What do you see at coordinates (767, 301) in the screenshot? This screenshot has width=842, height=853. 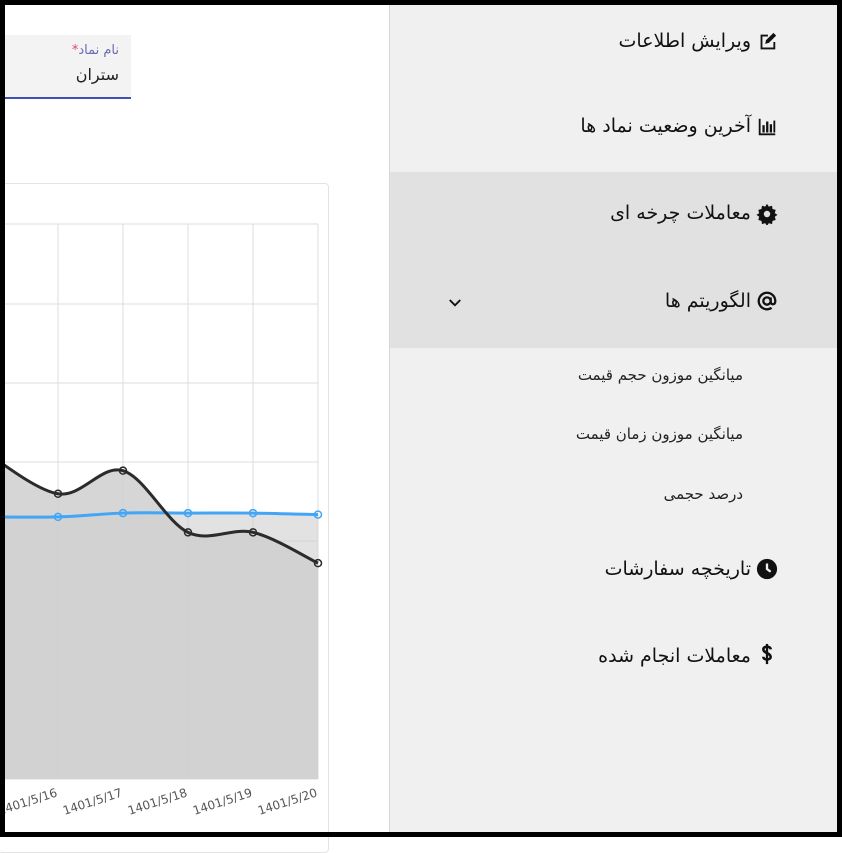 I see `at-sign-icon` at bounding box center [767, 301].